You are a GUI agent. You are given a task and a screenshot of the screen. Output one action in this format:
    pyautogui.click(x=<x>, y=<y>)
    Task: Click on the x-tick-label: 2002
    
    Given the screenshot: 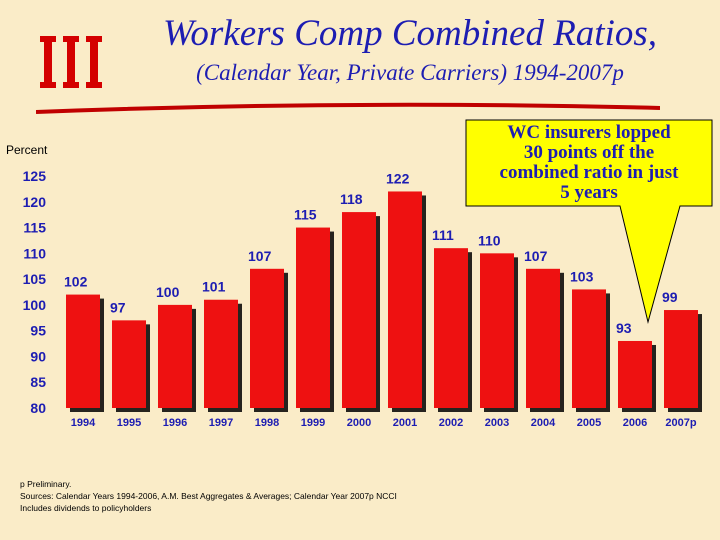 What is the action you would take?
    pyautogui.click(x=451, y=423)
    